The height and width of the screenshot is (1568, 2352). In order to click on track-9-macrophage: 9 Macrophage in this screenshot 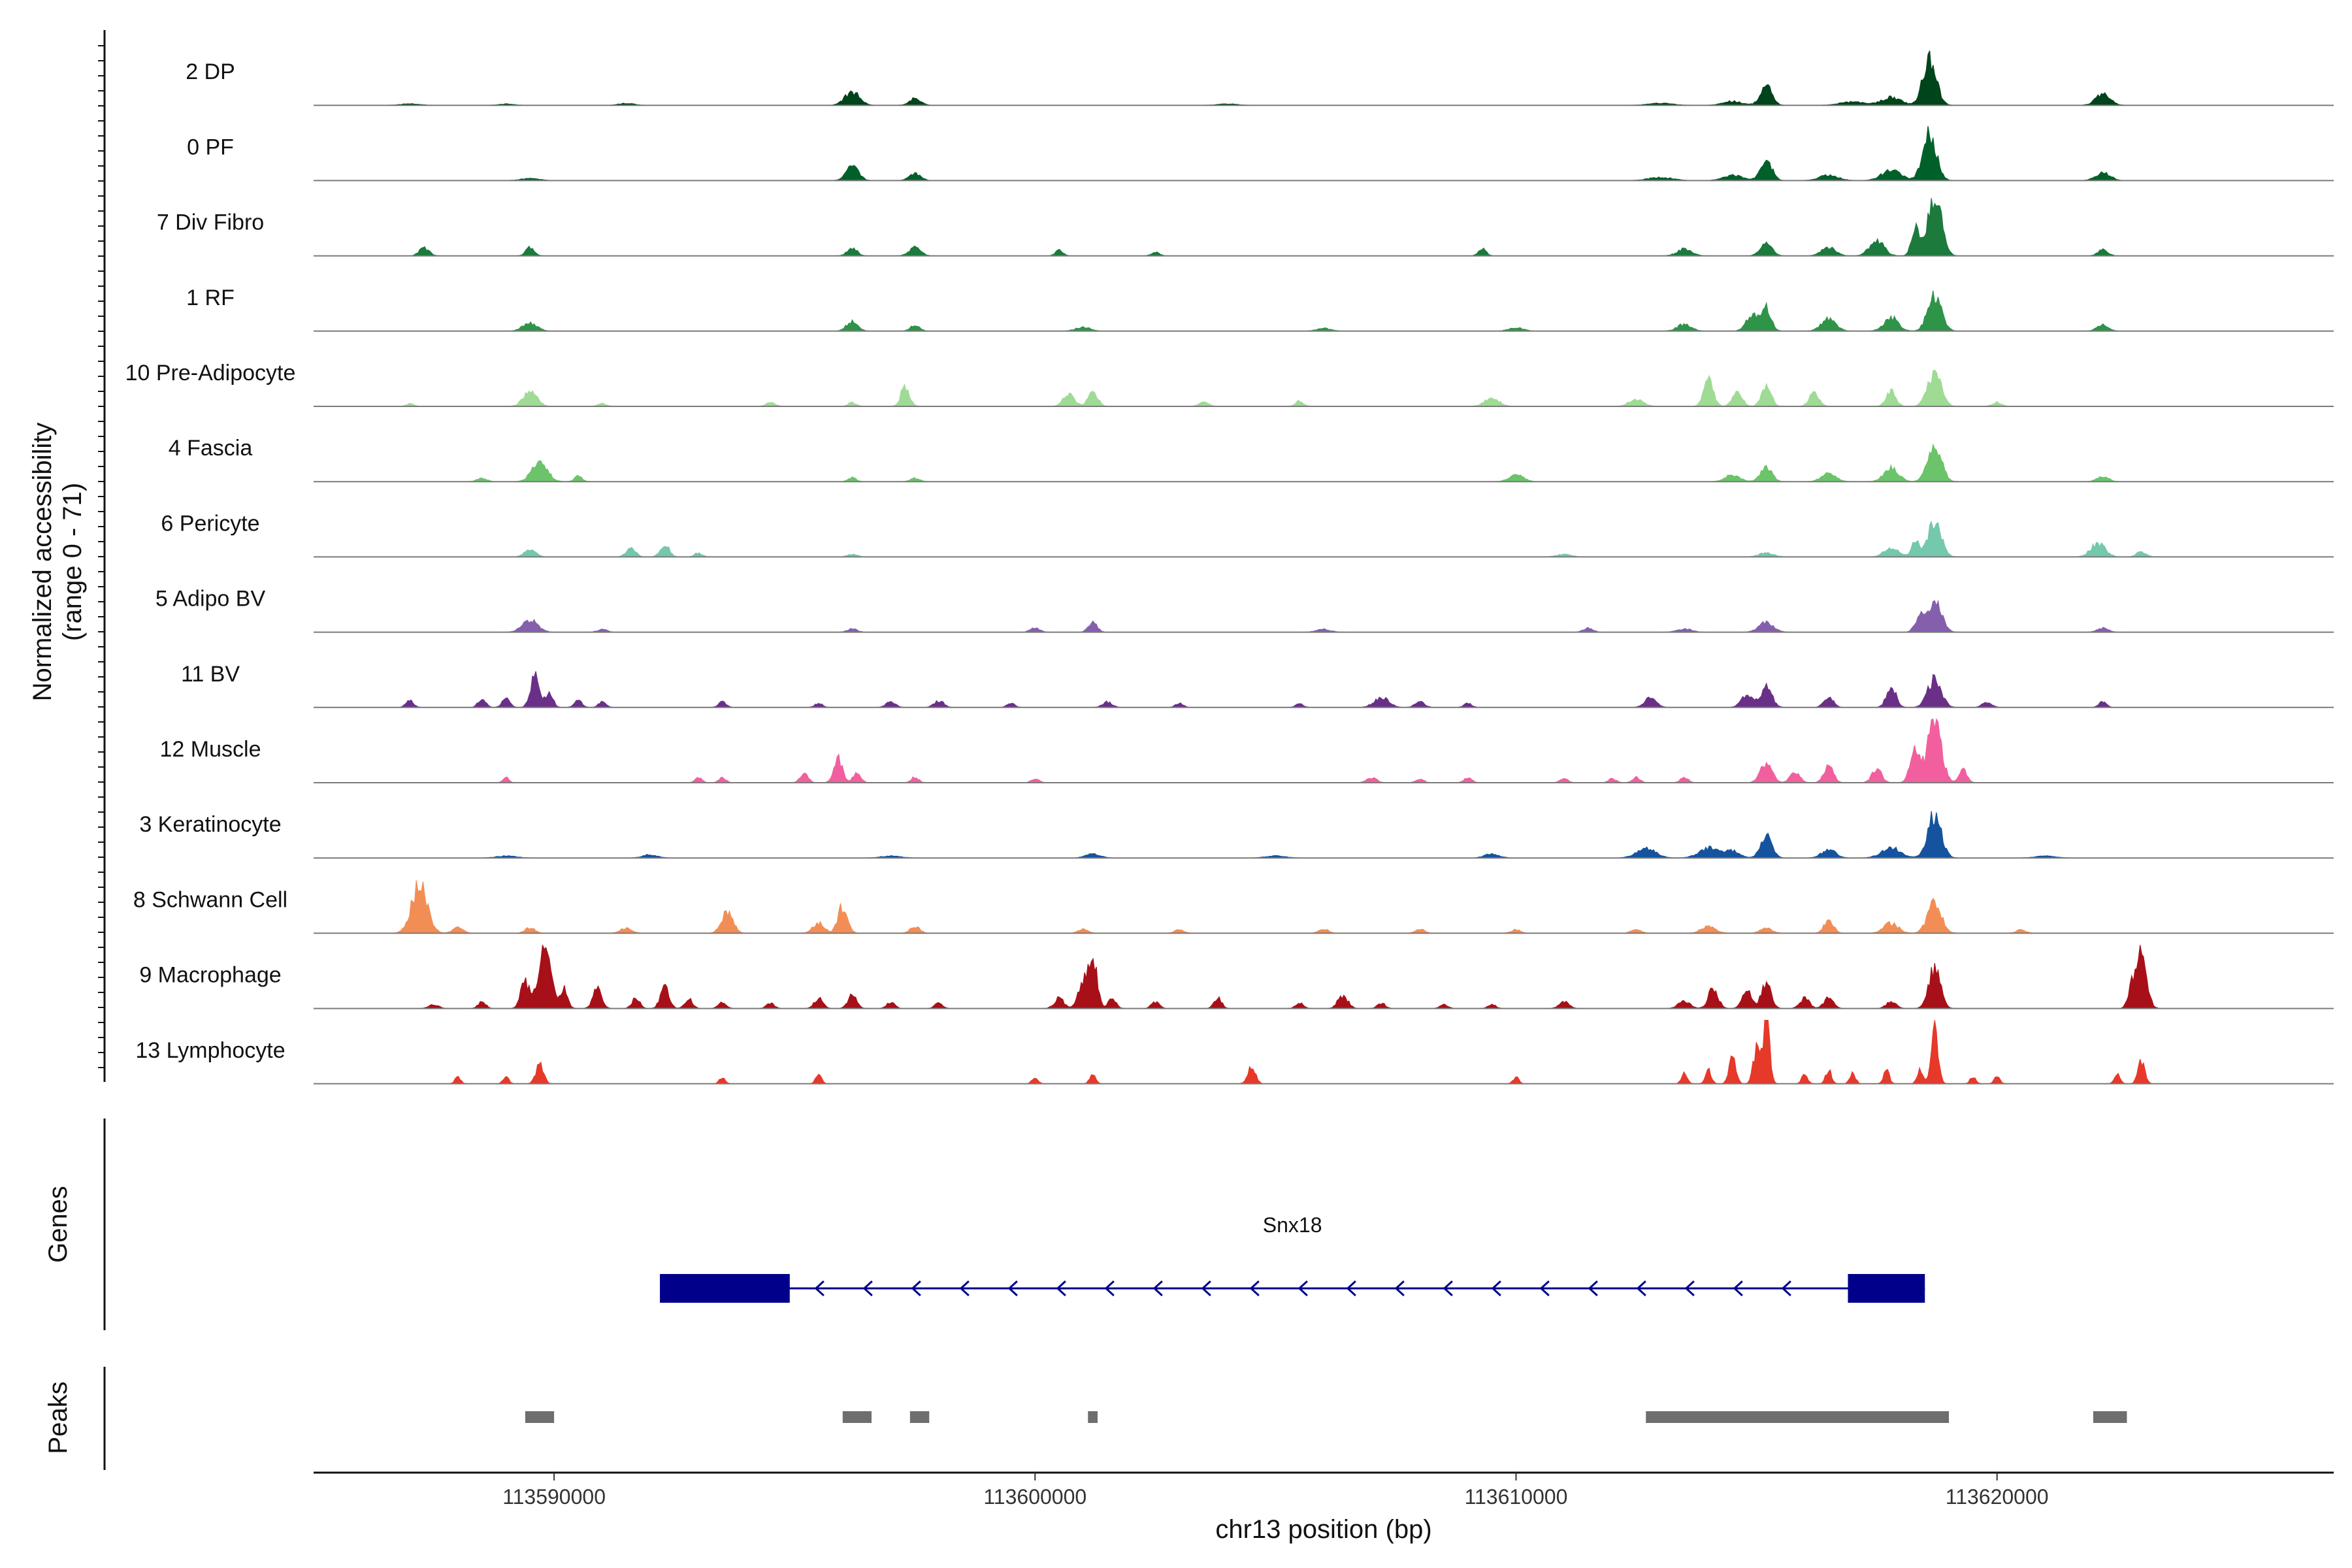, I will do `click(1236, 977)`.